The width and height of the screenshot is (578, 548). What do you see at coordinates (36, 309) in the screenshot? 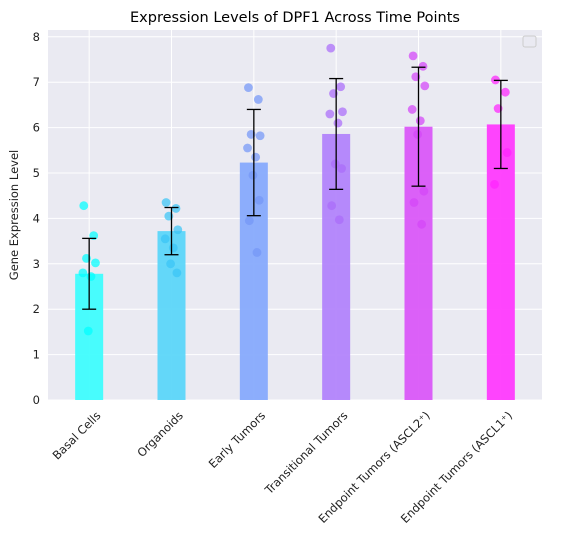
I see `y-tick-label: 2` at bounding box center [36, 309].